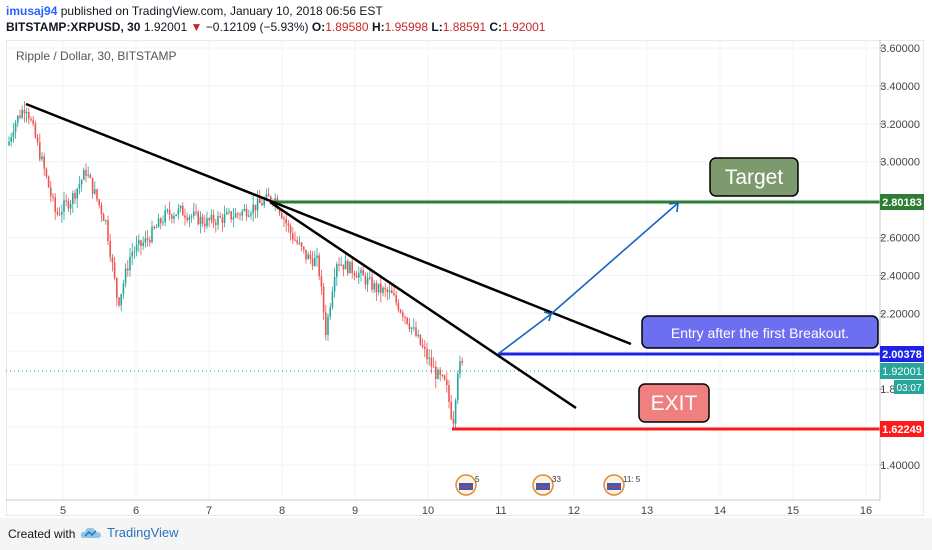 The height and width of the screenshot is (550, 932). What do you see at coordinates (96, 56) in the screenshot?
I see `chart-legend: Ripple / Dollar, 30, BITSTAMP` at bounding box center [96, 56].